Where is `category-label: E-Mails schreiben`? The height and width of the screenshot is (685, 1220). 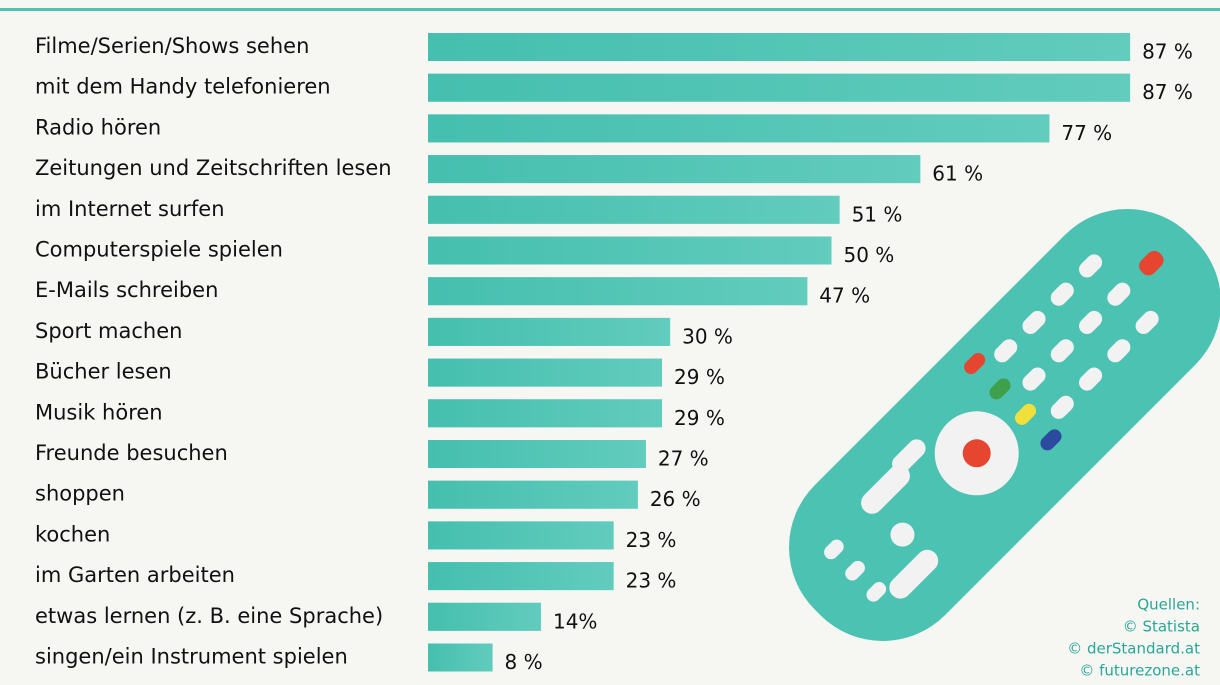 category-label: E-Mails schreiben is located at coordinates (126, 290).